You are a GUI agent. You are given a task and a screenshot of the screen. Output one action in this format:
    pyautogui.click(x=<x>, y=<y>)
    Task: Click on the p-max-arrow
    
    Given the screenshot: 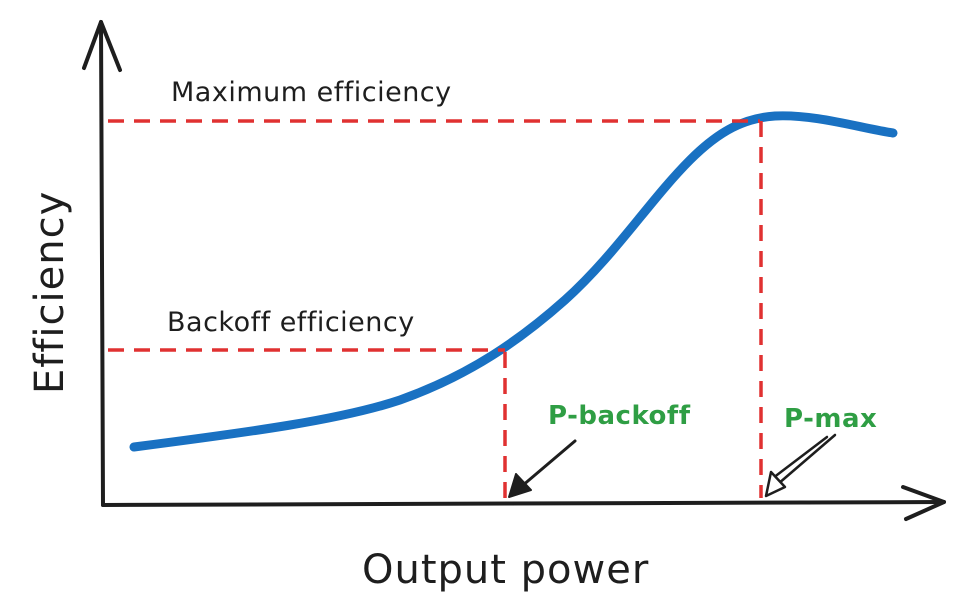 What is the action you would take?
    pyautogui.click(x=800, y=465)
    